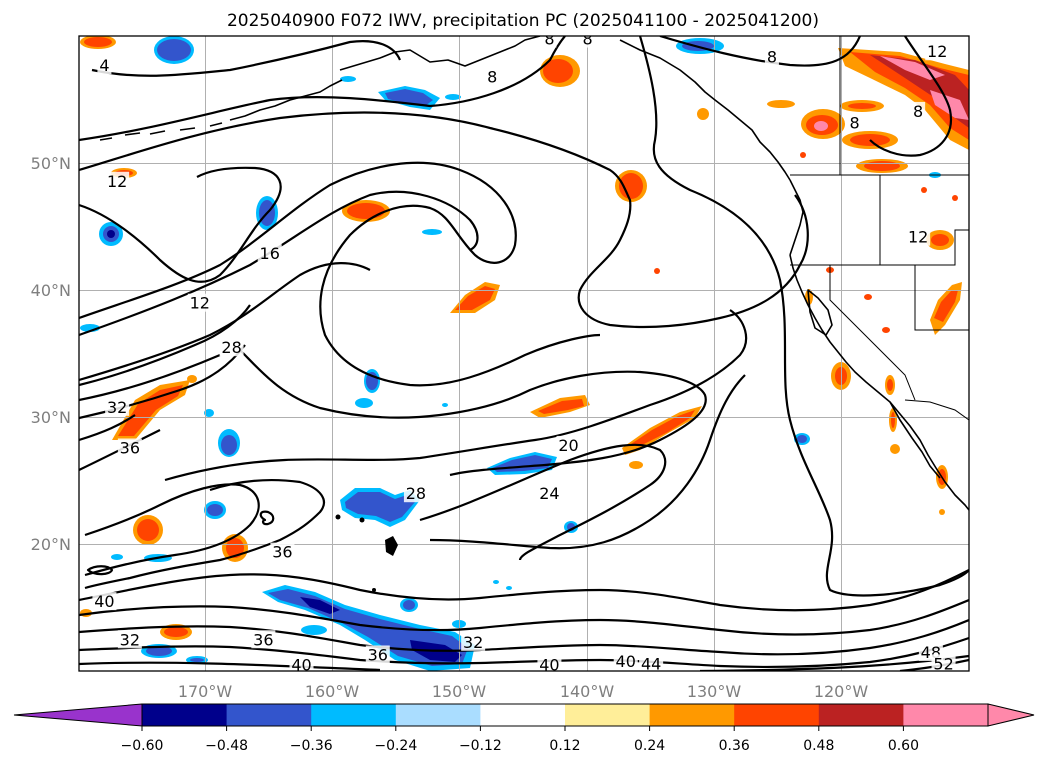  I want to click on latitude-labels: 50°N 40°N 30°N 20°N, so click(51, 354).